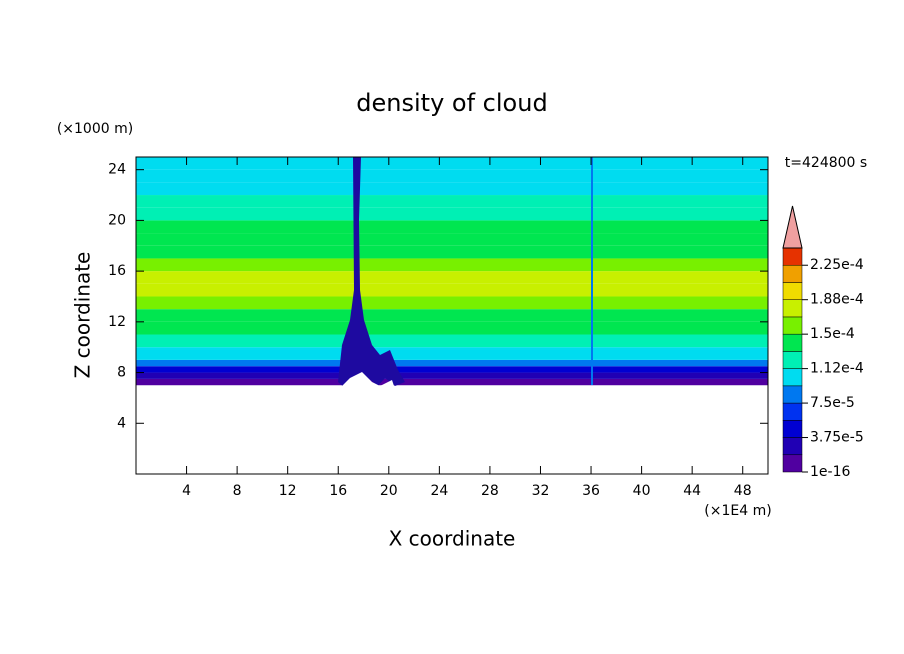 This screenshot has width=904, height=654. What do you see at coordinates (692, 491) in the screenshot?
I see `x-tick-label: 44` at bounding box center [692, 491].